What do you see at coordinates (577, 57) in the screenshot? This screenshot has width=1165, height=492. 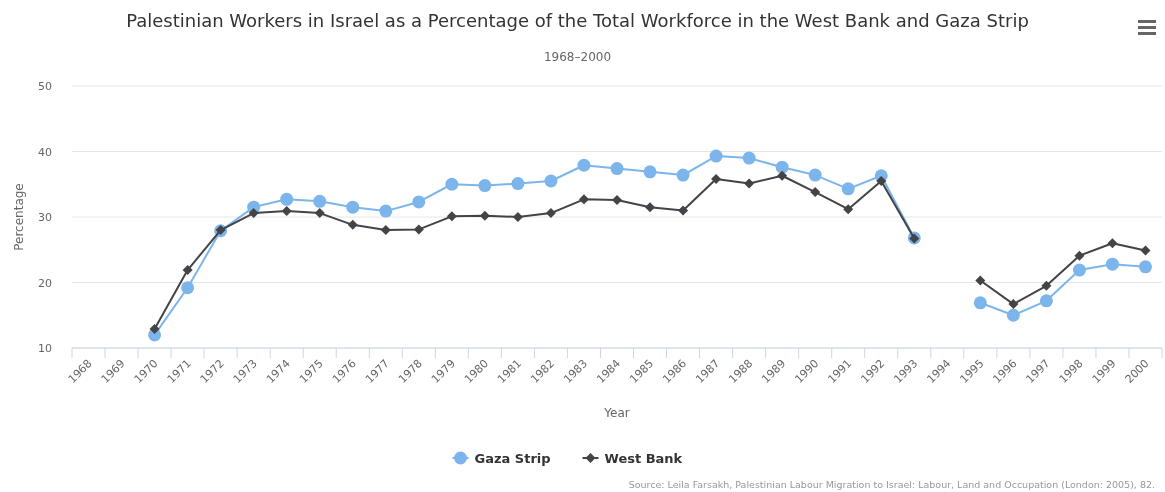 I see `chart-subtitle: 1968–2000` at bounding box center [577, 57].